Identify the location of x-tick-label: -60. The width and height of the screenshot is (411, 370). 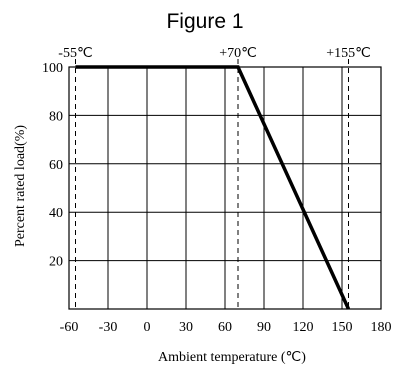
(69, 327).